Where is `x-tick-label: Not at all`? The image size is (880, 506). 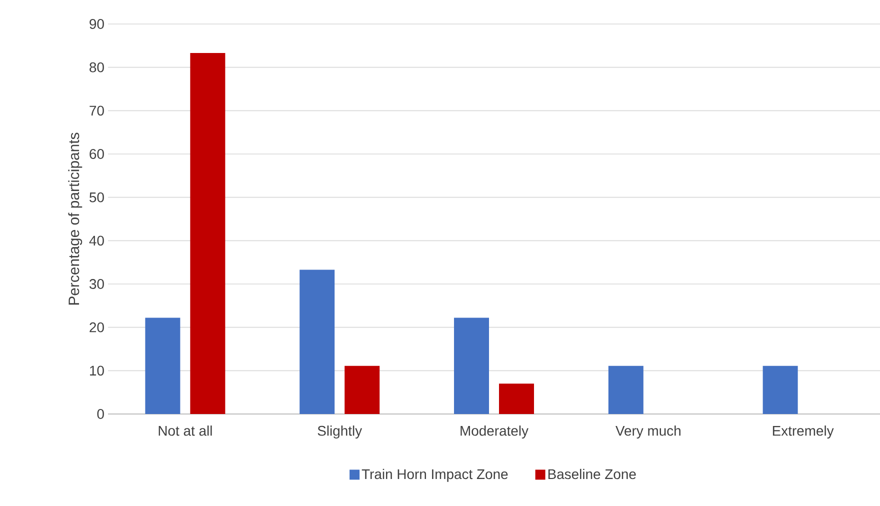 x-tick-label: Not at all is located at coordinates (185, 431).